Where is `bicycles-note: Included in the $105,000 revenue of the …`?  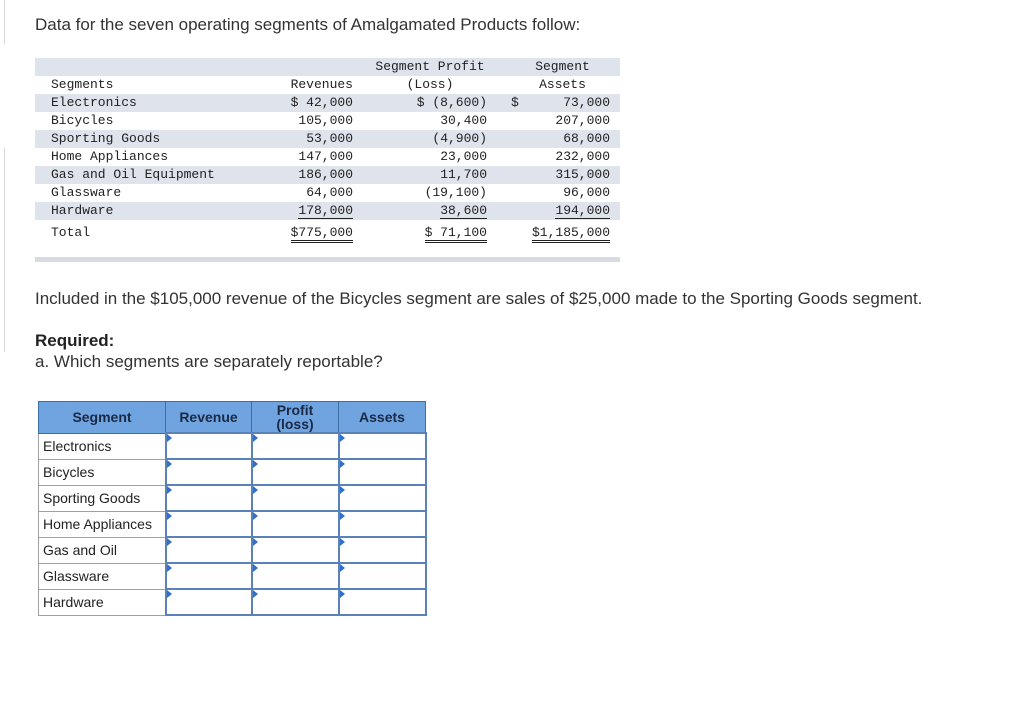 bicycles-note: Included in the $105,000 revenue of the … is located at coordinates (479, 298).